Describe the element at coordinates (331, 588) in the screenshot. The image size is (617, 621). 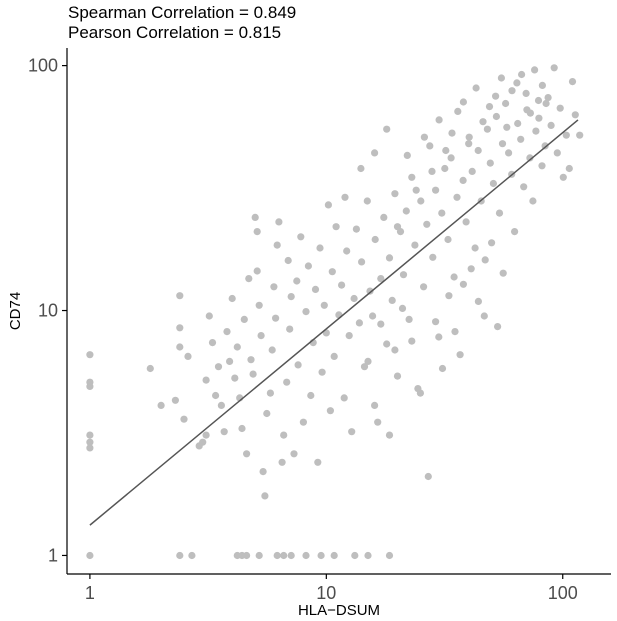
I see `x-ticks: 1 10 100` at that location.